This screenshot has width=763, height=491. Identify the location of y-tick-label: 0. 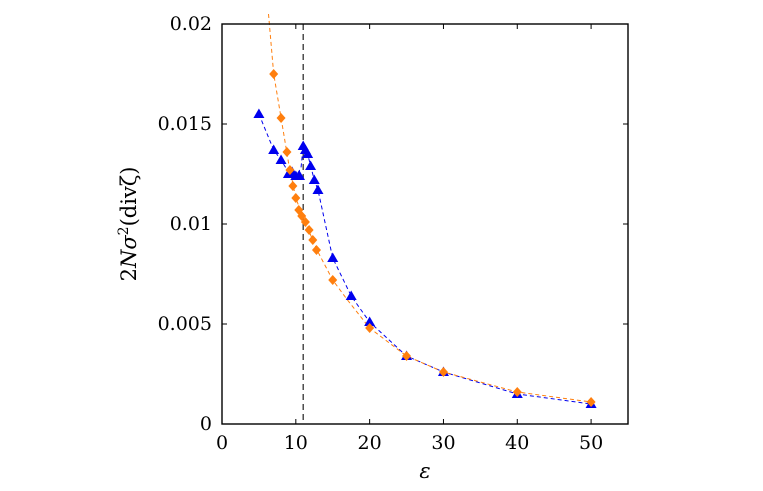
(206, 424).